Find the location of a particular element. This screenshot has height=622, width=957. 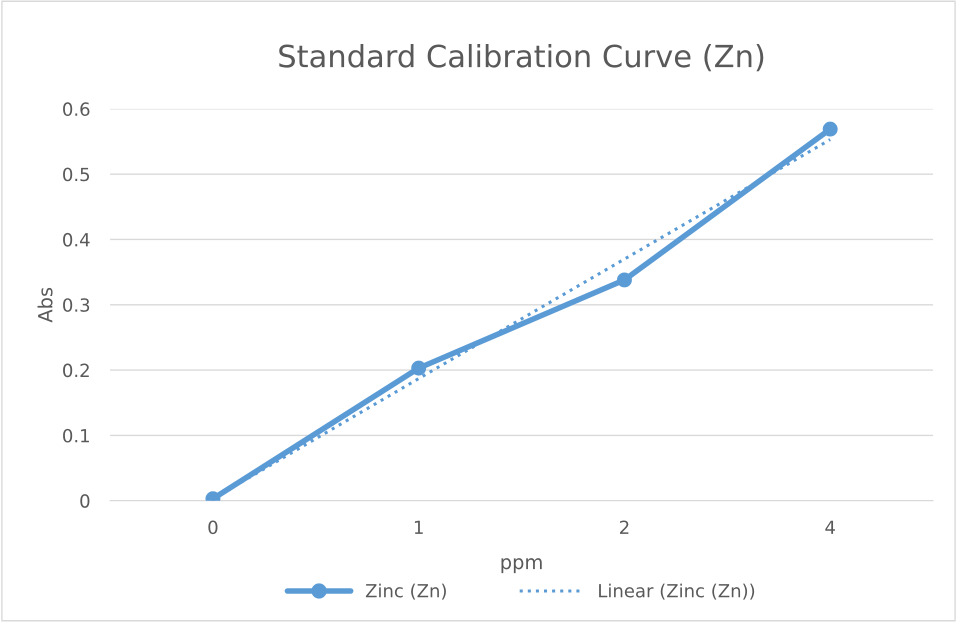

x-tick-label: 1 is located at coordinates (418, 527).